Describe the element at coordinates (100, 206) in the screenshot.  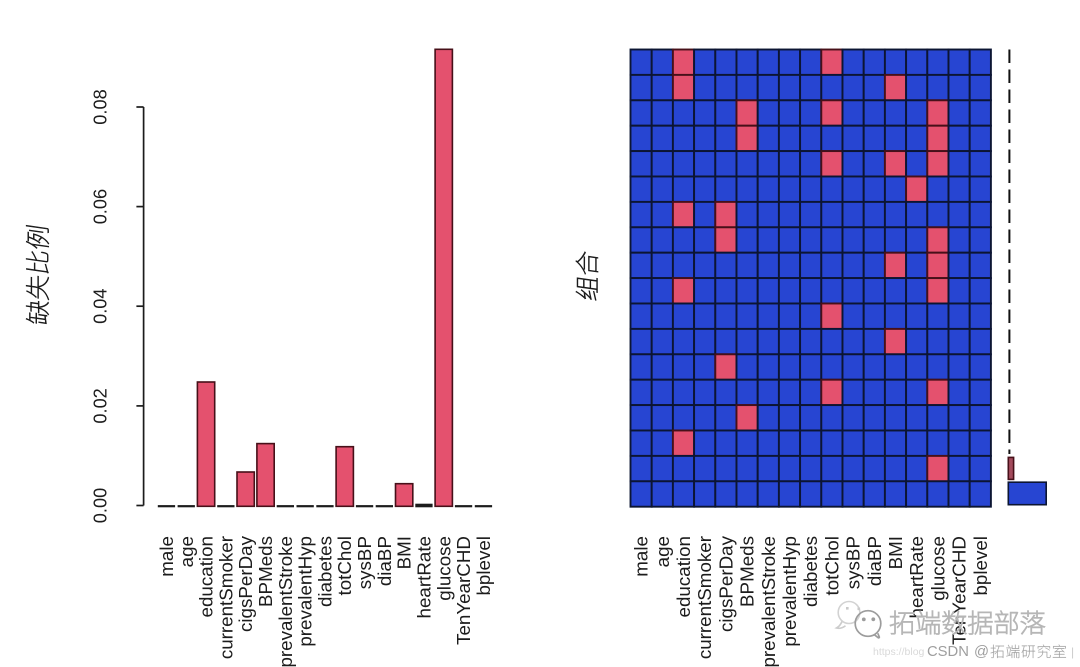
I see `svg-text: 0.06` at that location.